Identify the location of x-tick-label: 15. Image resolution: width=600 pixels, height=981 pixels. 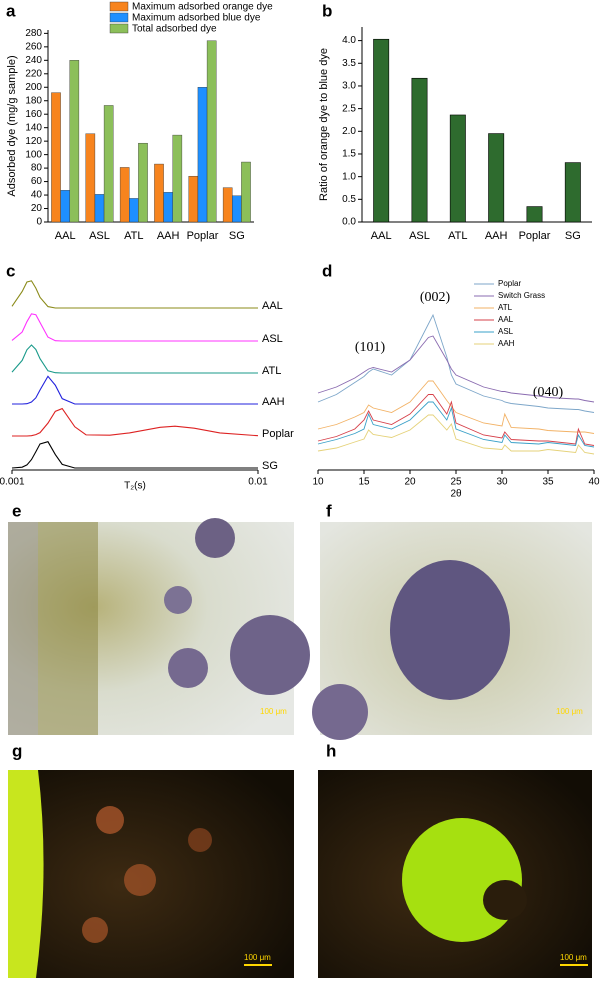
(364, 482).